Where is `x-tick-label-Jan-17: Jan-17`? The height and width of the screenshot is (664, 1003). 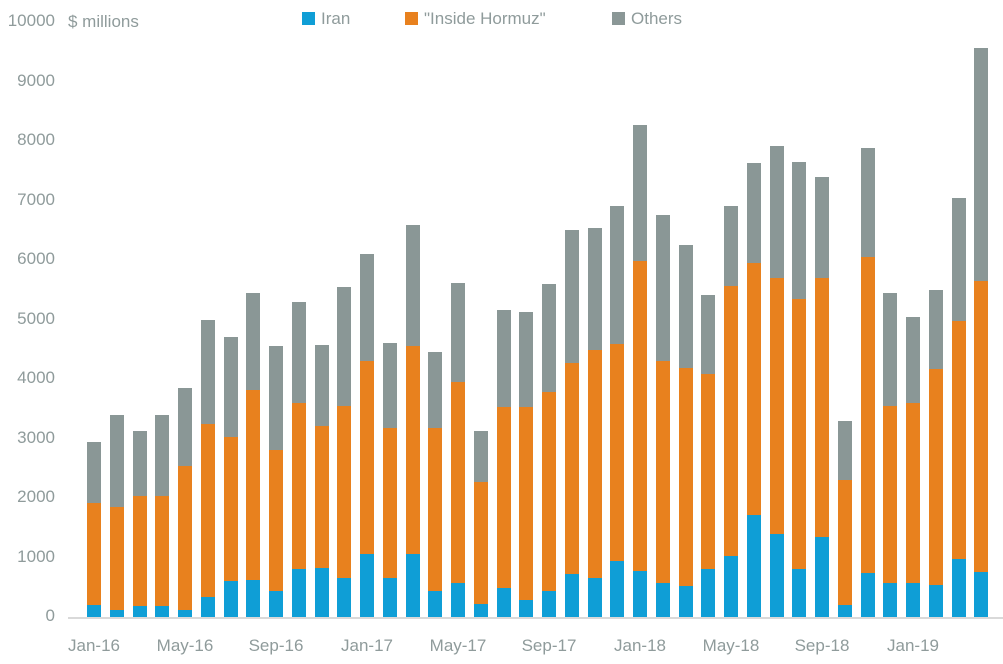 x-tick-label-Jan-17: Jan-17 is located at coordinates (367, 645).